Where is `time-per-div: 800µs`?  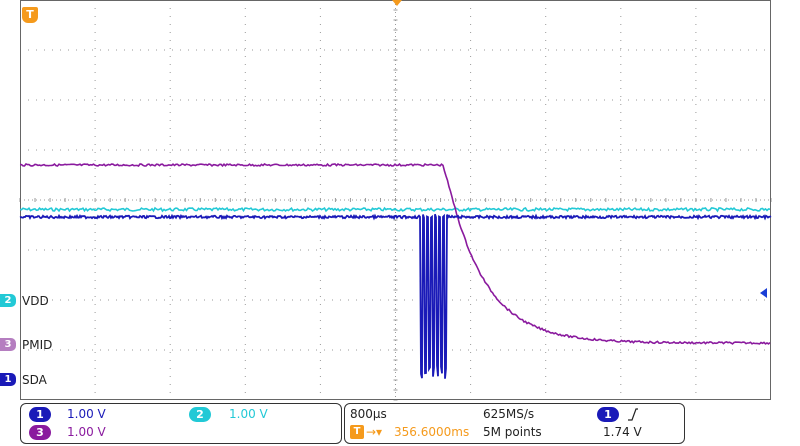
time-per-div: 800µs is located at coordinates (368, 414).